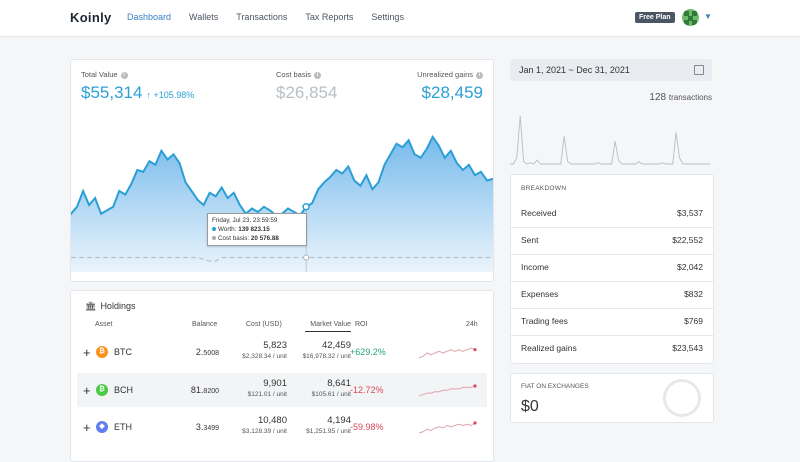  Describe the element at coordinates (245, 220) in the screenshot. I see `tooltip-date: Friday, Jul 23, 23:59:59` at that location.